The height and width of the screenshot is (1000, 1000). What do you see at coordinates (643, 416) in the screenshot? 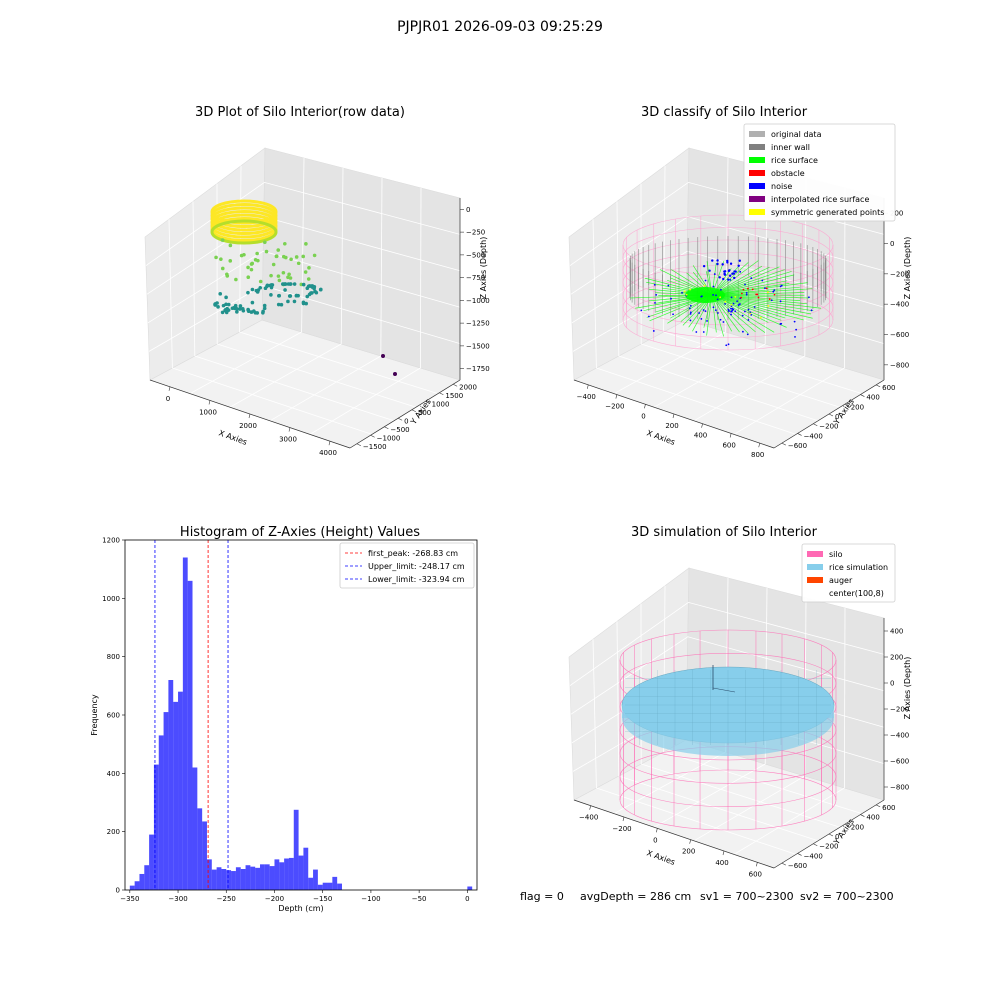
I see `panel2-x-tick-label: 0` at bounding box center [643, 416].